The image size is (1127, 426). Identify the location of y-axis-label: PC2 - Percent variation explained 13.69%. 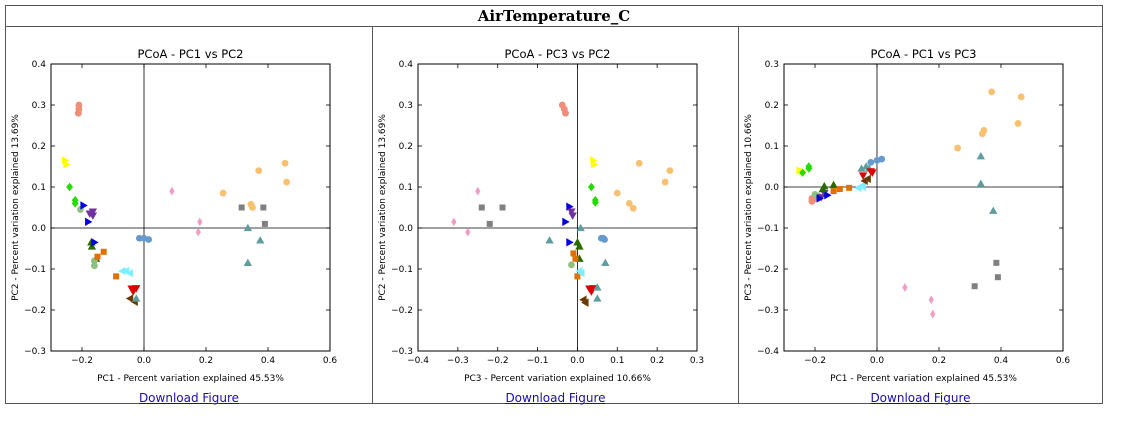
(383, 207).